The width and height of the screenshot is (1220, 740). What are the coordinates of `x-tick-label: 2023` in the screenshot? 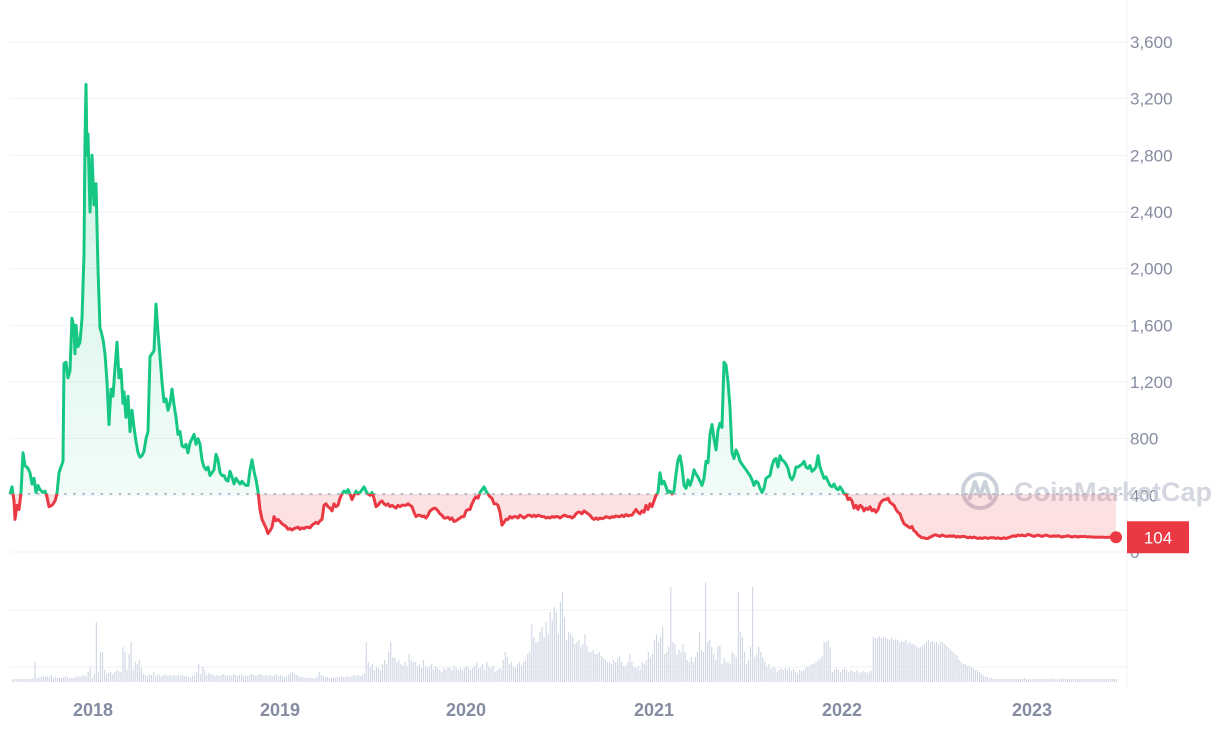 It's located at (1032, 710).